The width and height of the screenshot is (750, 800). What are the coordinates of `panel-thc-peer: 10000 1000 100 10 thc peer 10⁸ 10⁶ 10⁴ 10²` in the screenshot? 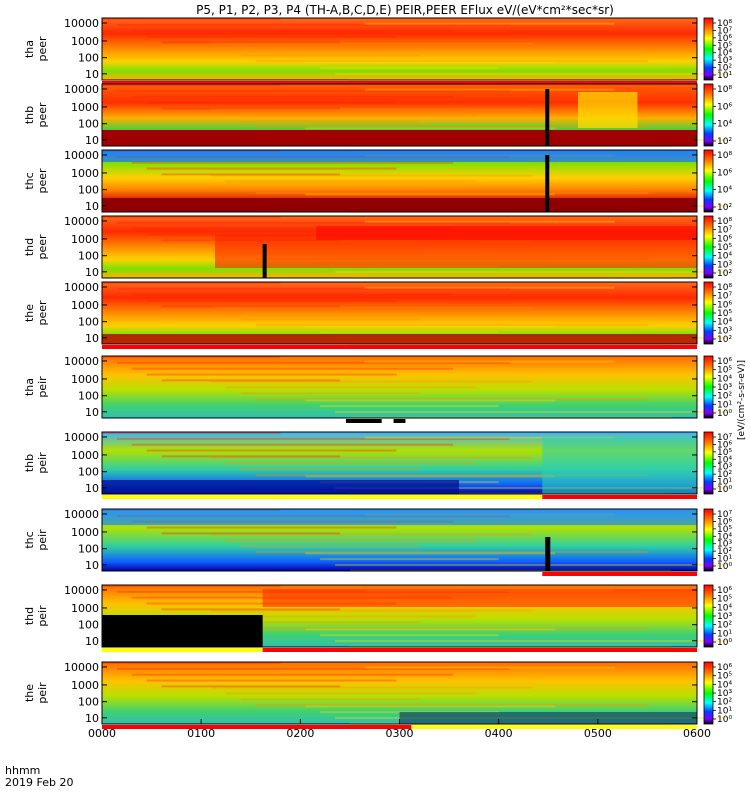 It's located at (377, 181).